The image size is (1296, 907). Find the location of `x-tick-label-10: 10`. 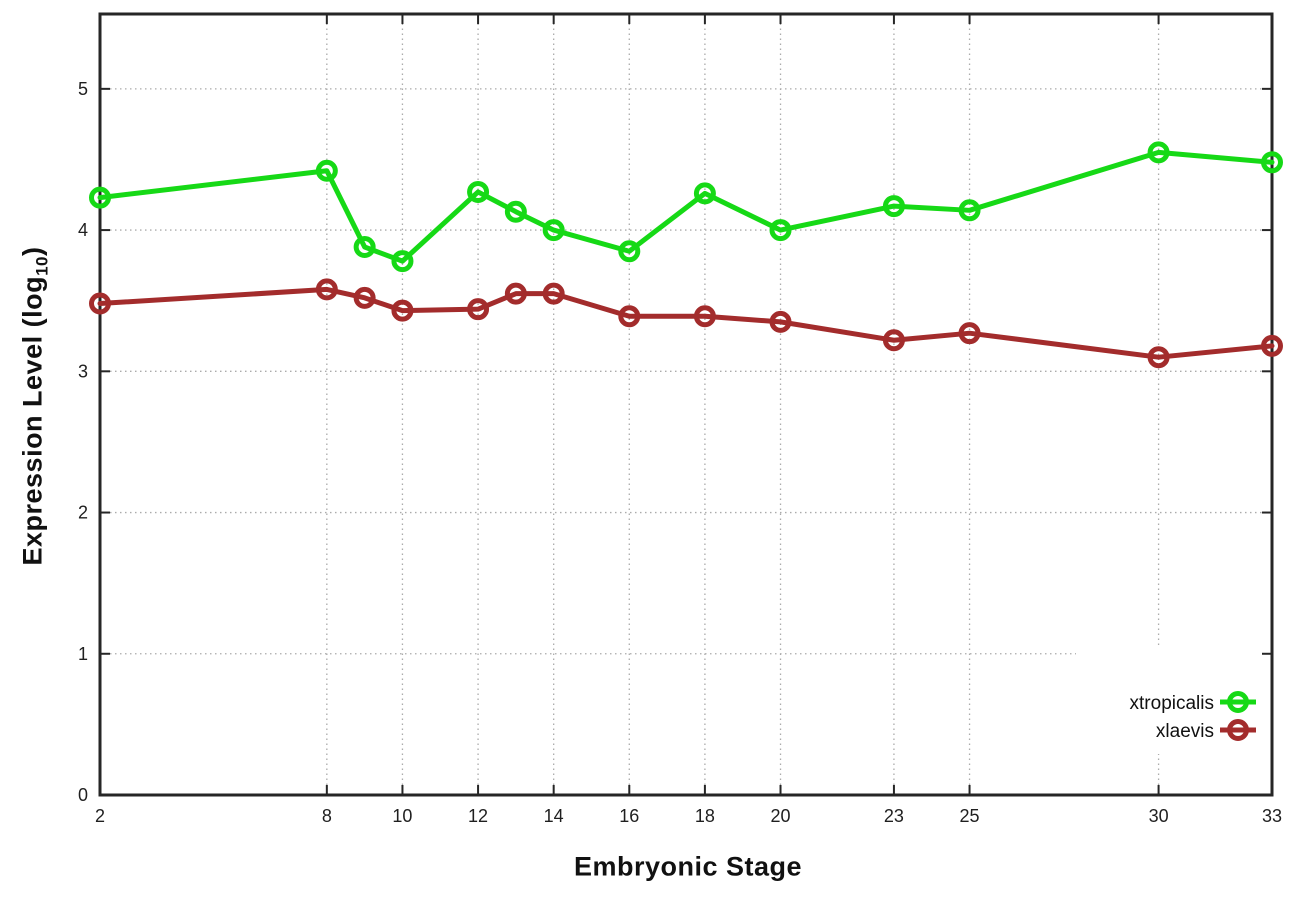

x-tick-label-10: 10 is located at coordinates (402, 816).